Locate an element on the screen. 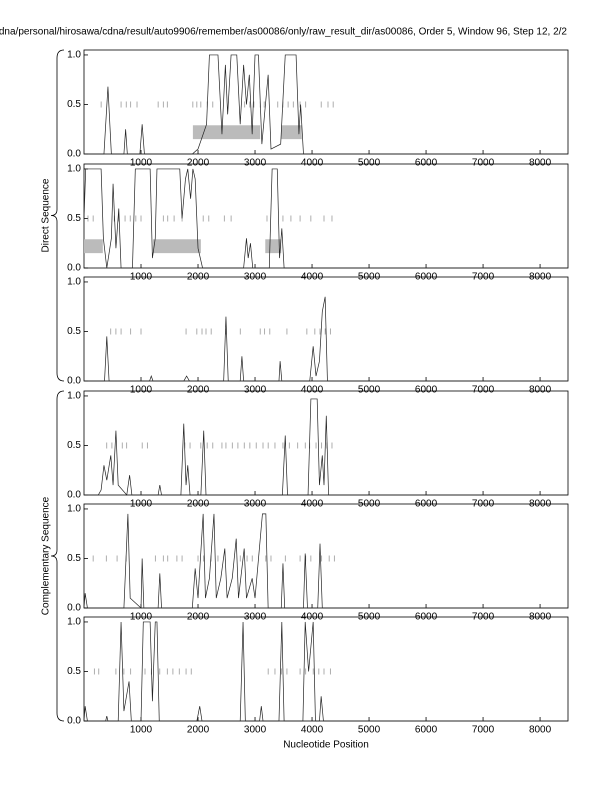 The image size is (612, 792). x-axis-label: Nucleotide Position is located at coordinates (326, 745).